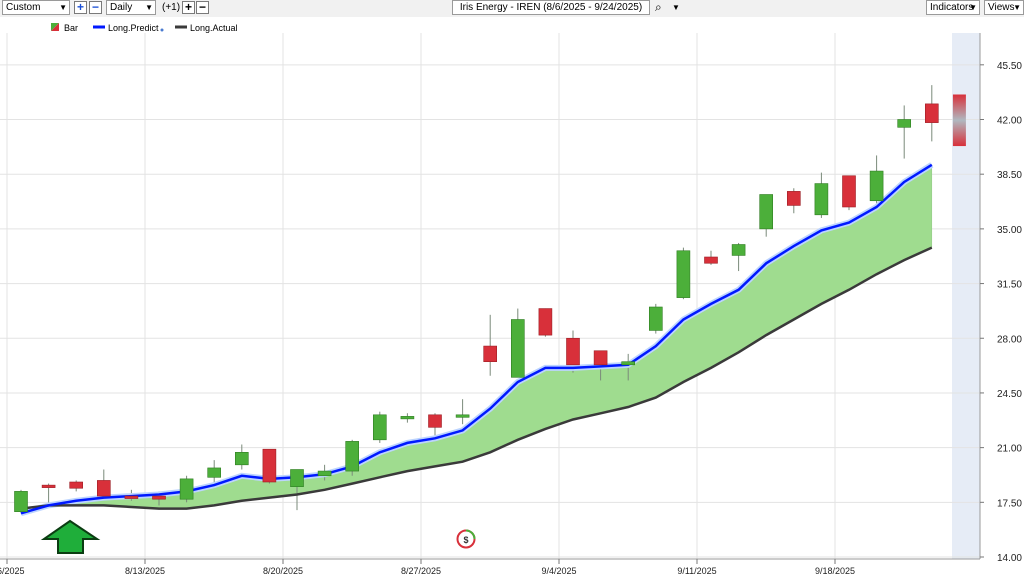 Image resolution: width=1024 pixels, height=581 pixels. What do you see at coordinates (80, 7) in the screenshot?
I see `zoom-in-button: +` at bounding box center [80, 7].